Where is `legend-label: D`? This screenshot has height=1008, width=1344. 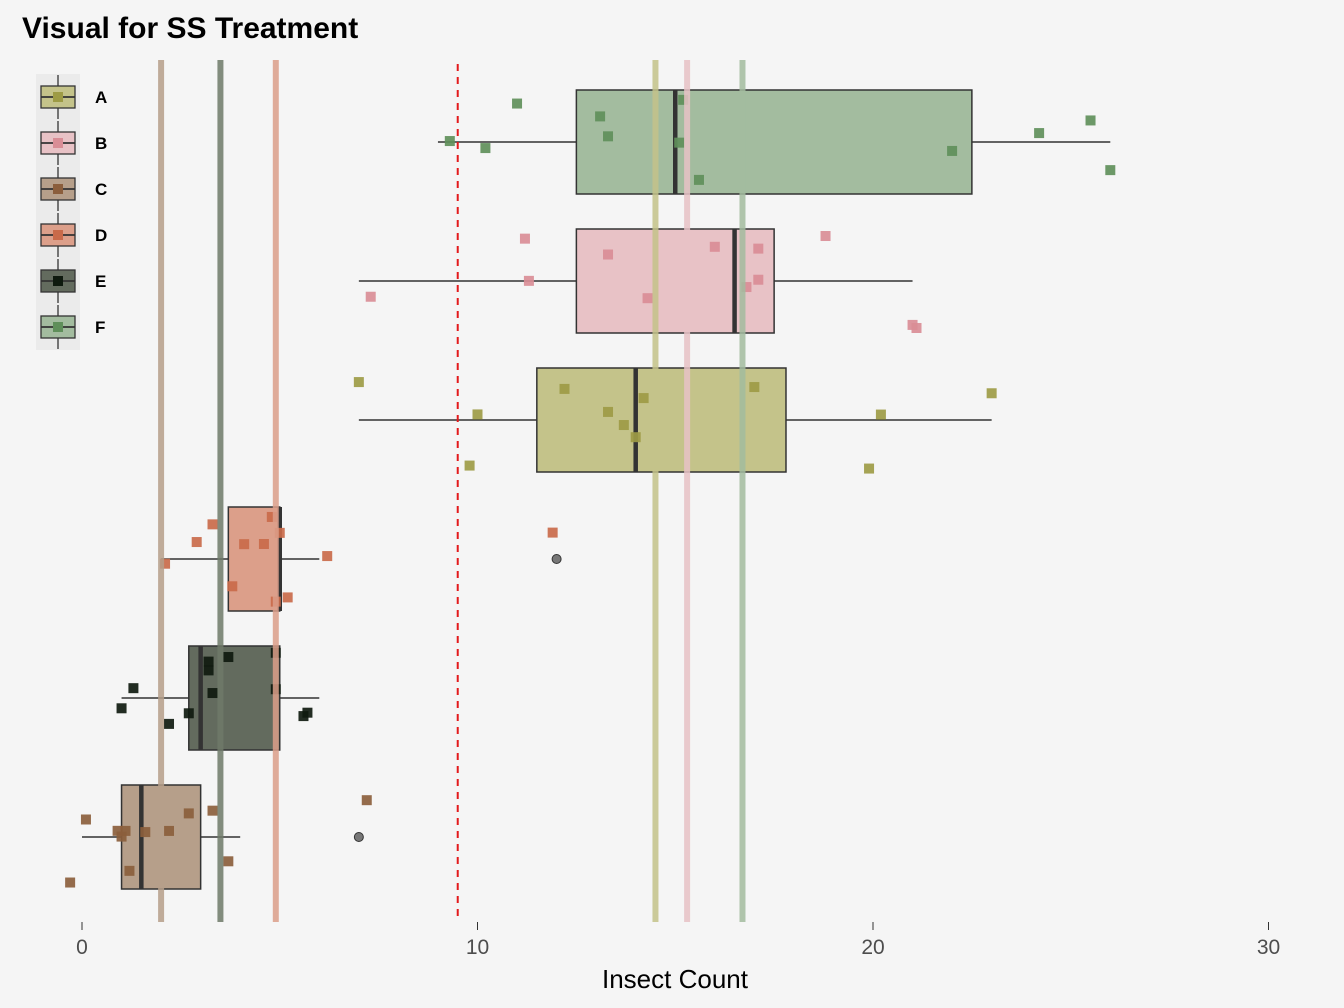
legend-label: D is located at coordinates (101, 235).